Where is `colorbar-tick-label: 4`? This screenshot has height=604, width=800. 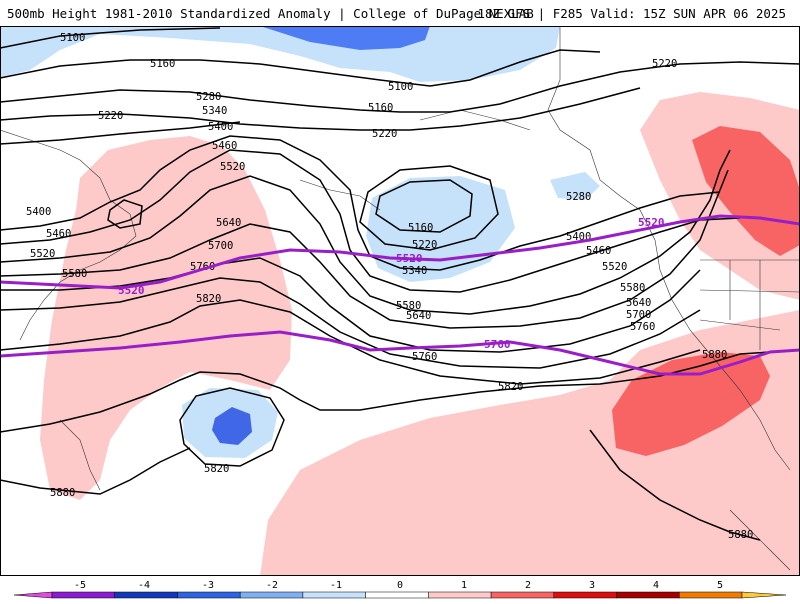 colorbar-tick-label: 4 is located at coordinates (656, 585).